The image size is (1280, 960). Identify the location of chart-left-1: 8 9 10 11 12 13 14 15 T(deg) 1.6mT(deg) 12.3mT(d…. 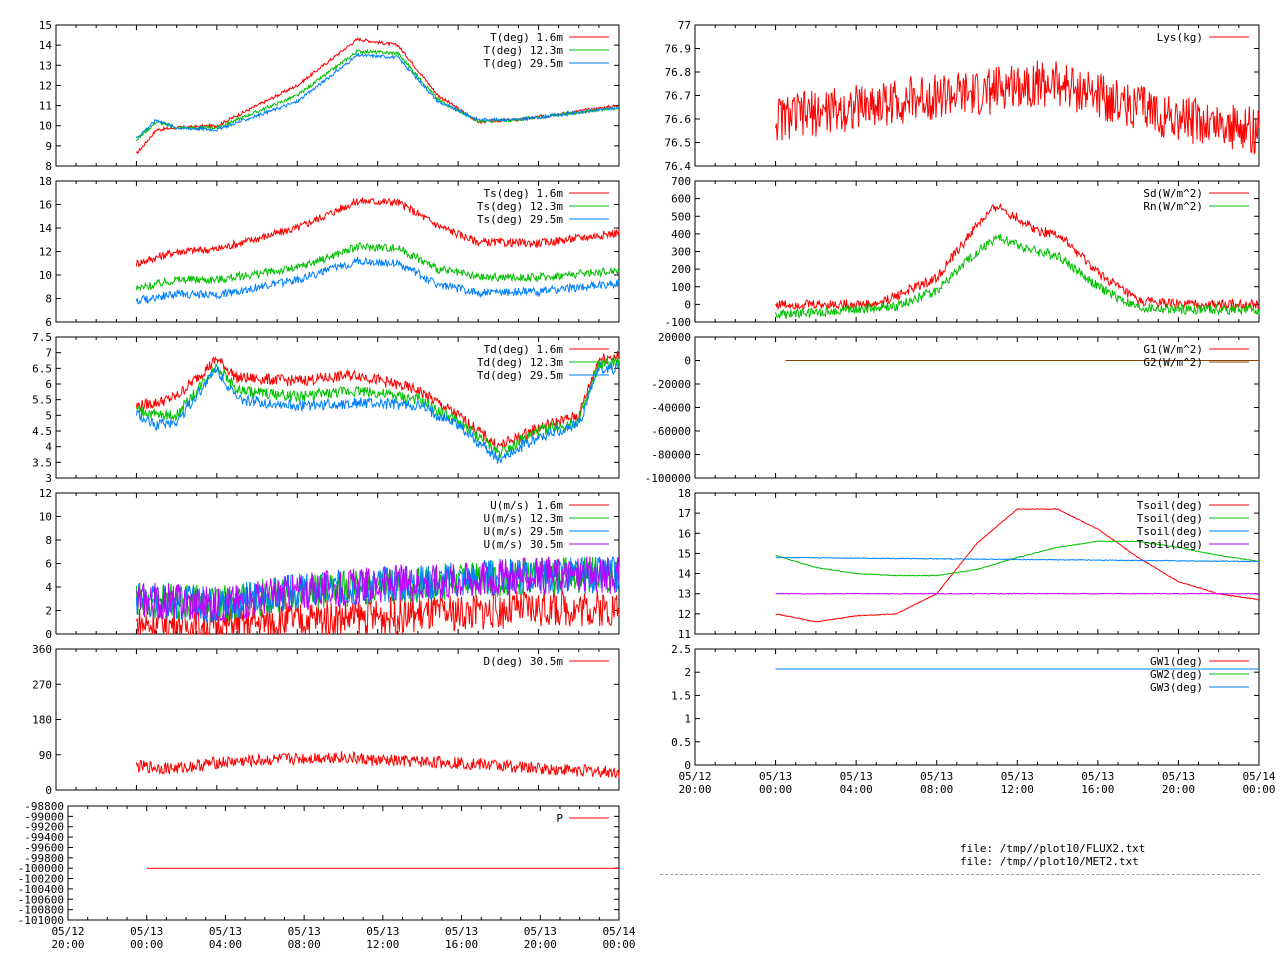
(329, 96).